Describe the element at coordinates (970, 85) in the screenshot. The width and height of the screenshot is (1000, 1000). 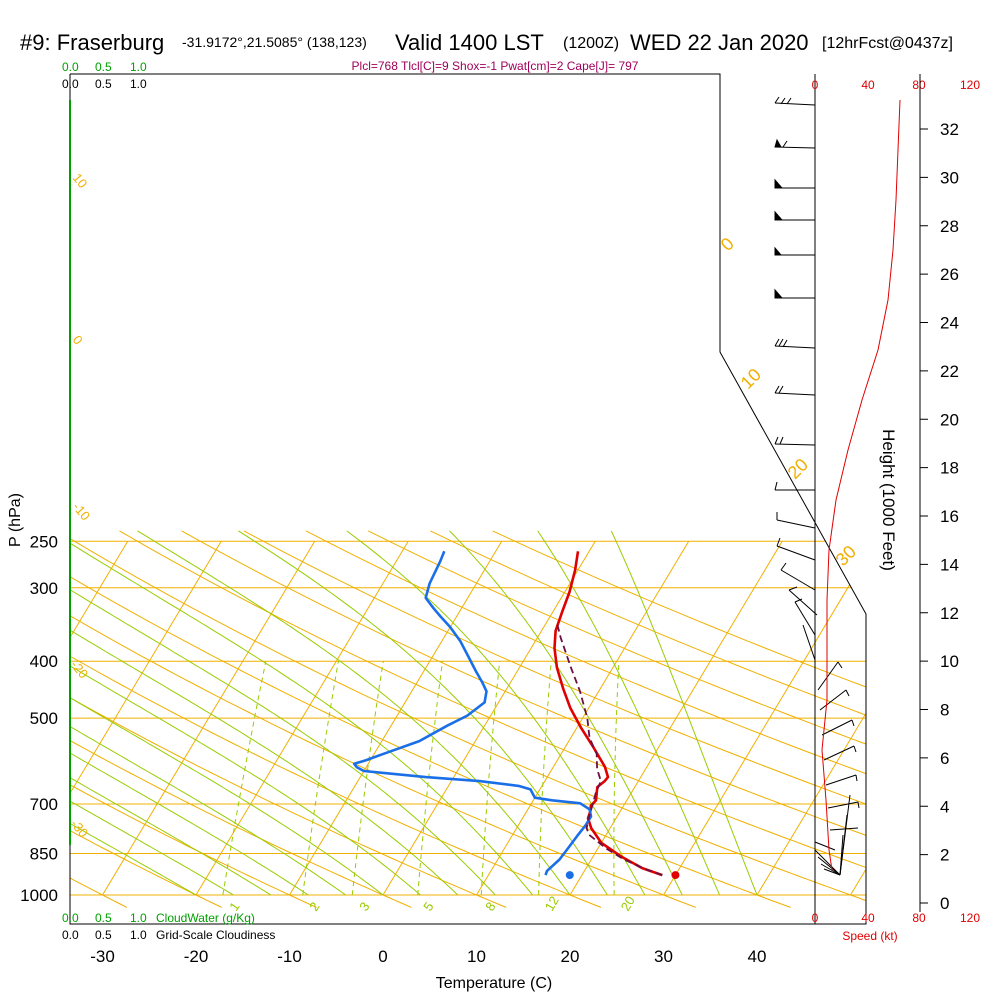
I see `speed-top-tick-3: 120` at that location.